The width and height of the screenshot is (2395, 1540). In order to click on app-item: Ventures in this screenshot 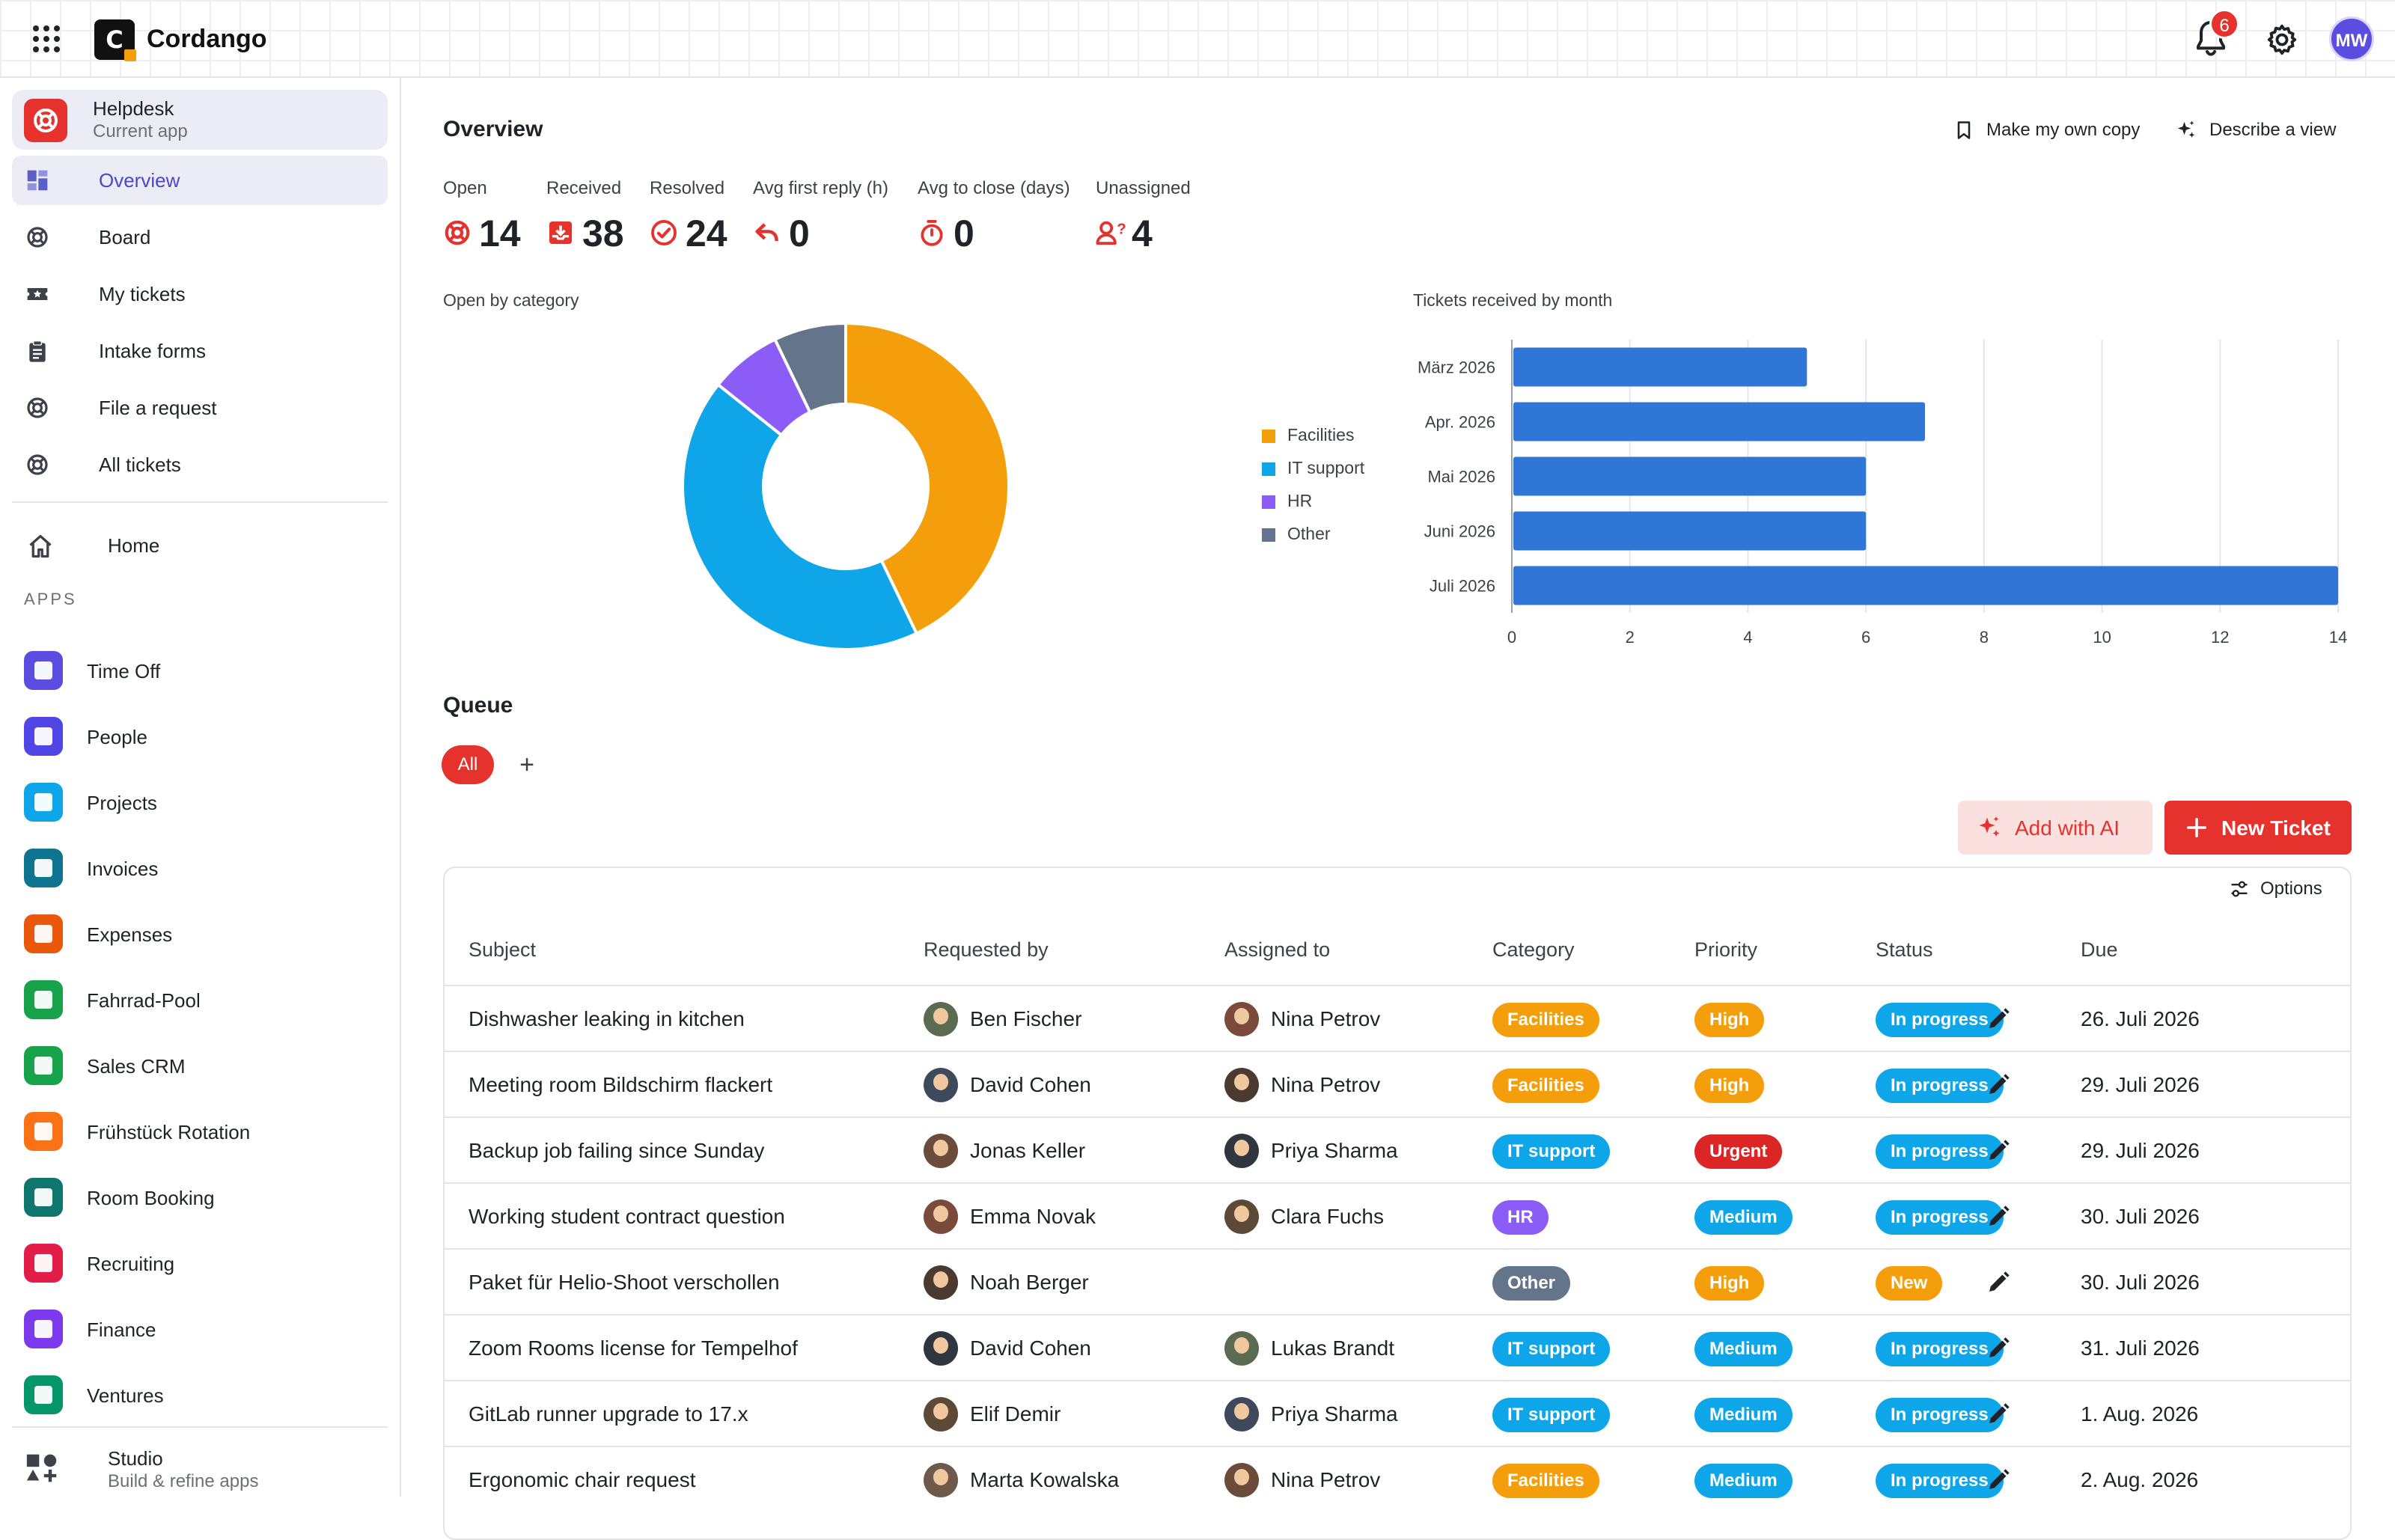, I will do `click(200, 1395)`.